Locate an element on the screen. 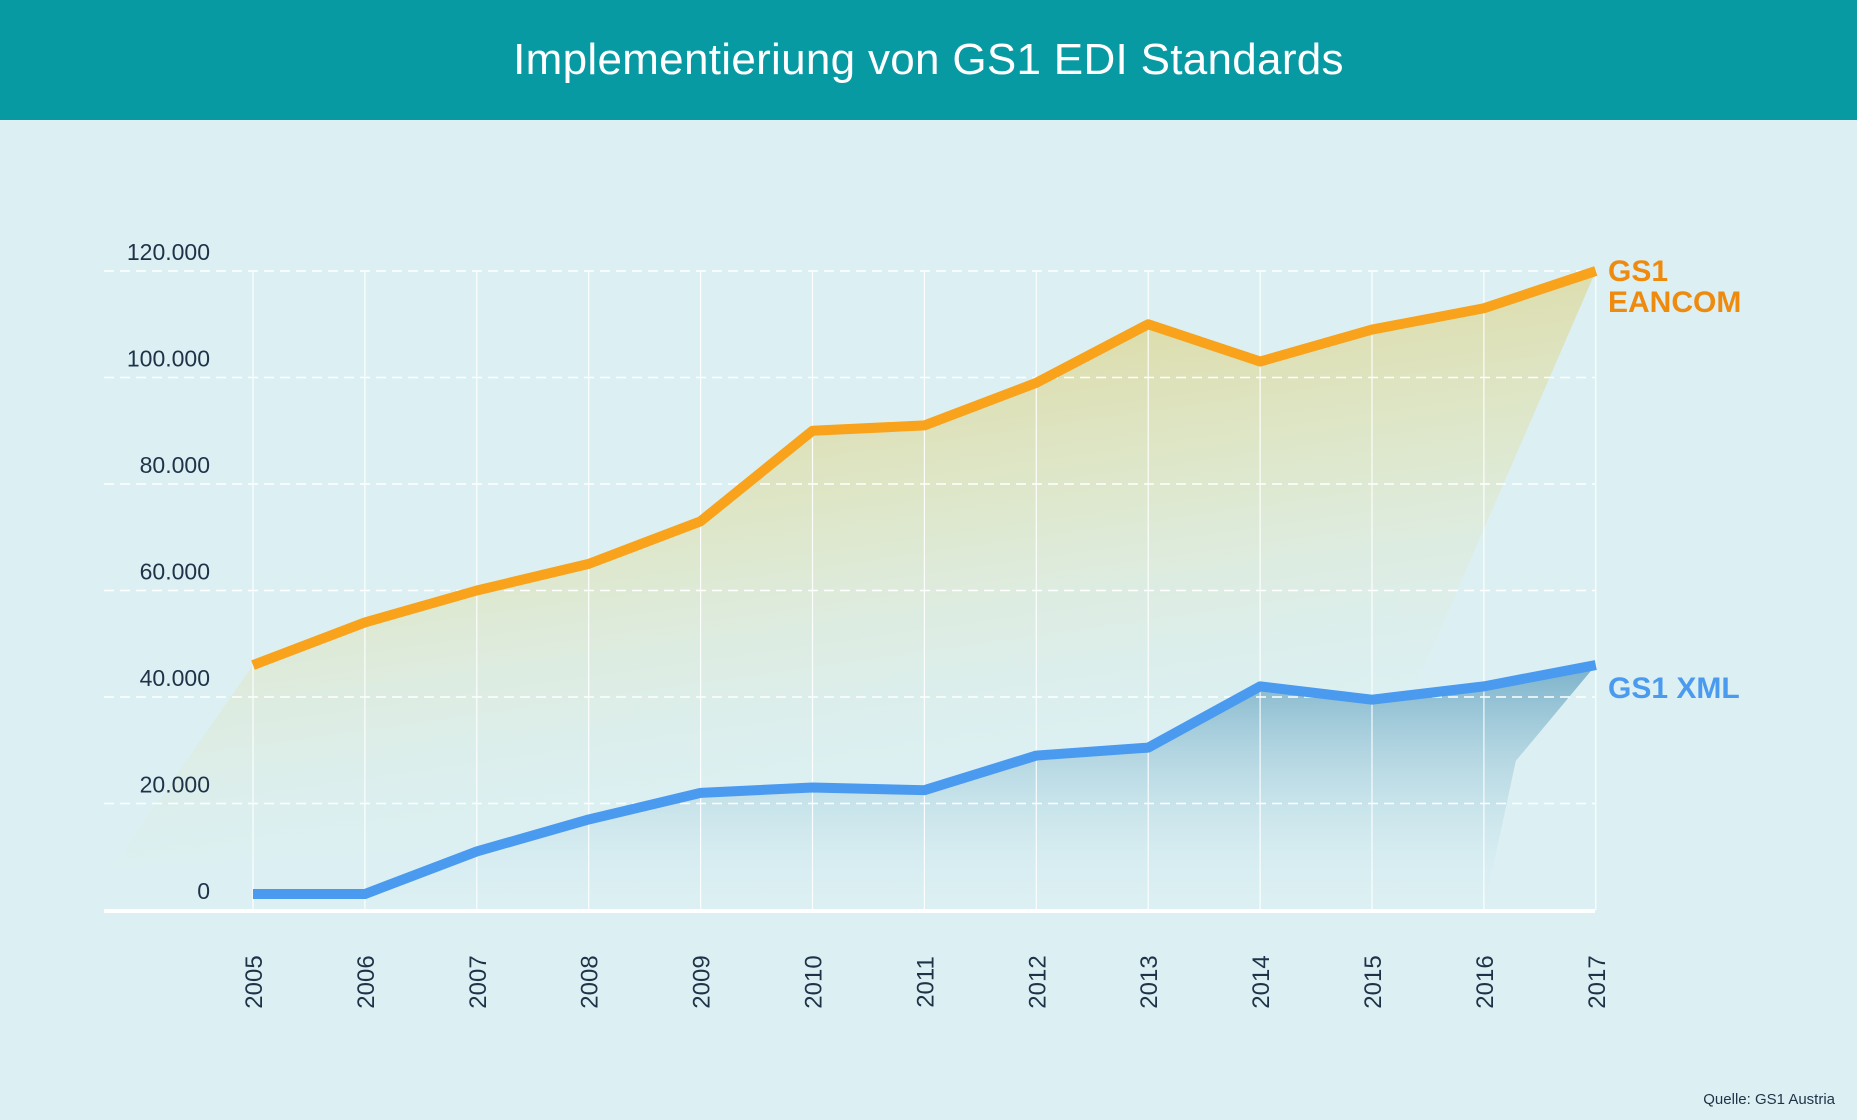 Image resolution: width=1857 pixels, height=1120 pixels. y-tick-label: 40.000 is located at coordinates (175, 678).